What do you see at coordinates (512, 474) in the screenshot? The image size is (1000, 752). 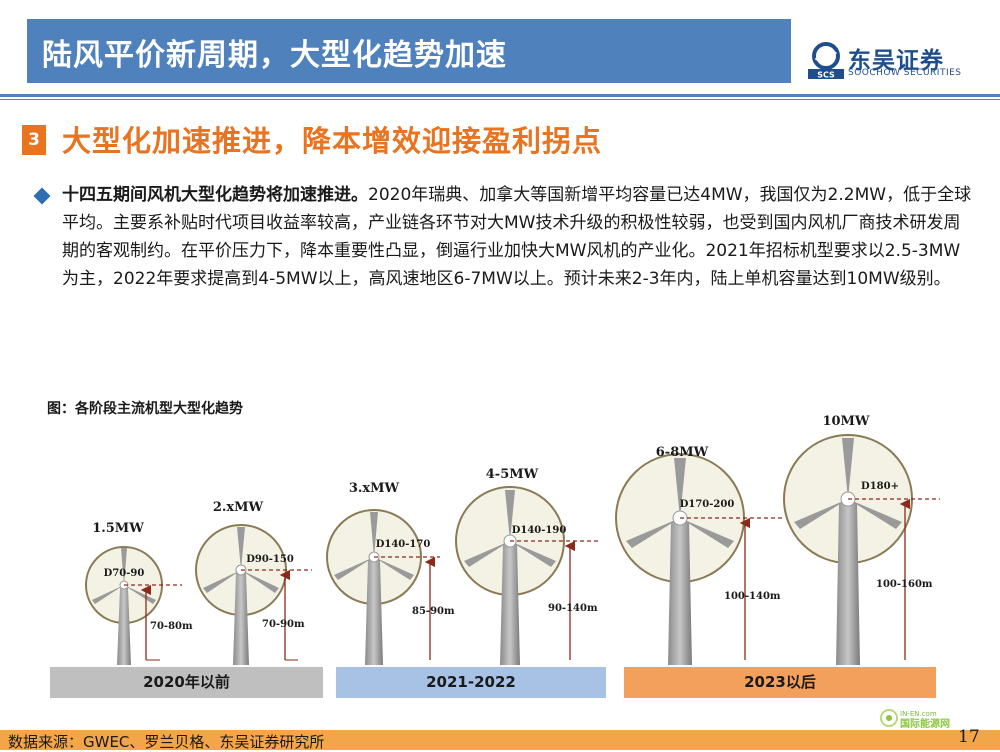 I see `turbine-4-capacity: 4-5MW` at bounding box center [512, 474].